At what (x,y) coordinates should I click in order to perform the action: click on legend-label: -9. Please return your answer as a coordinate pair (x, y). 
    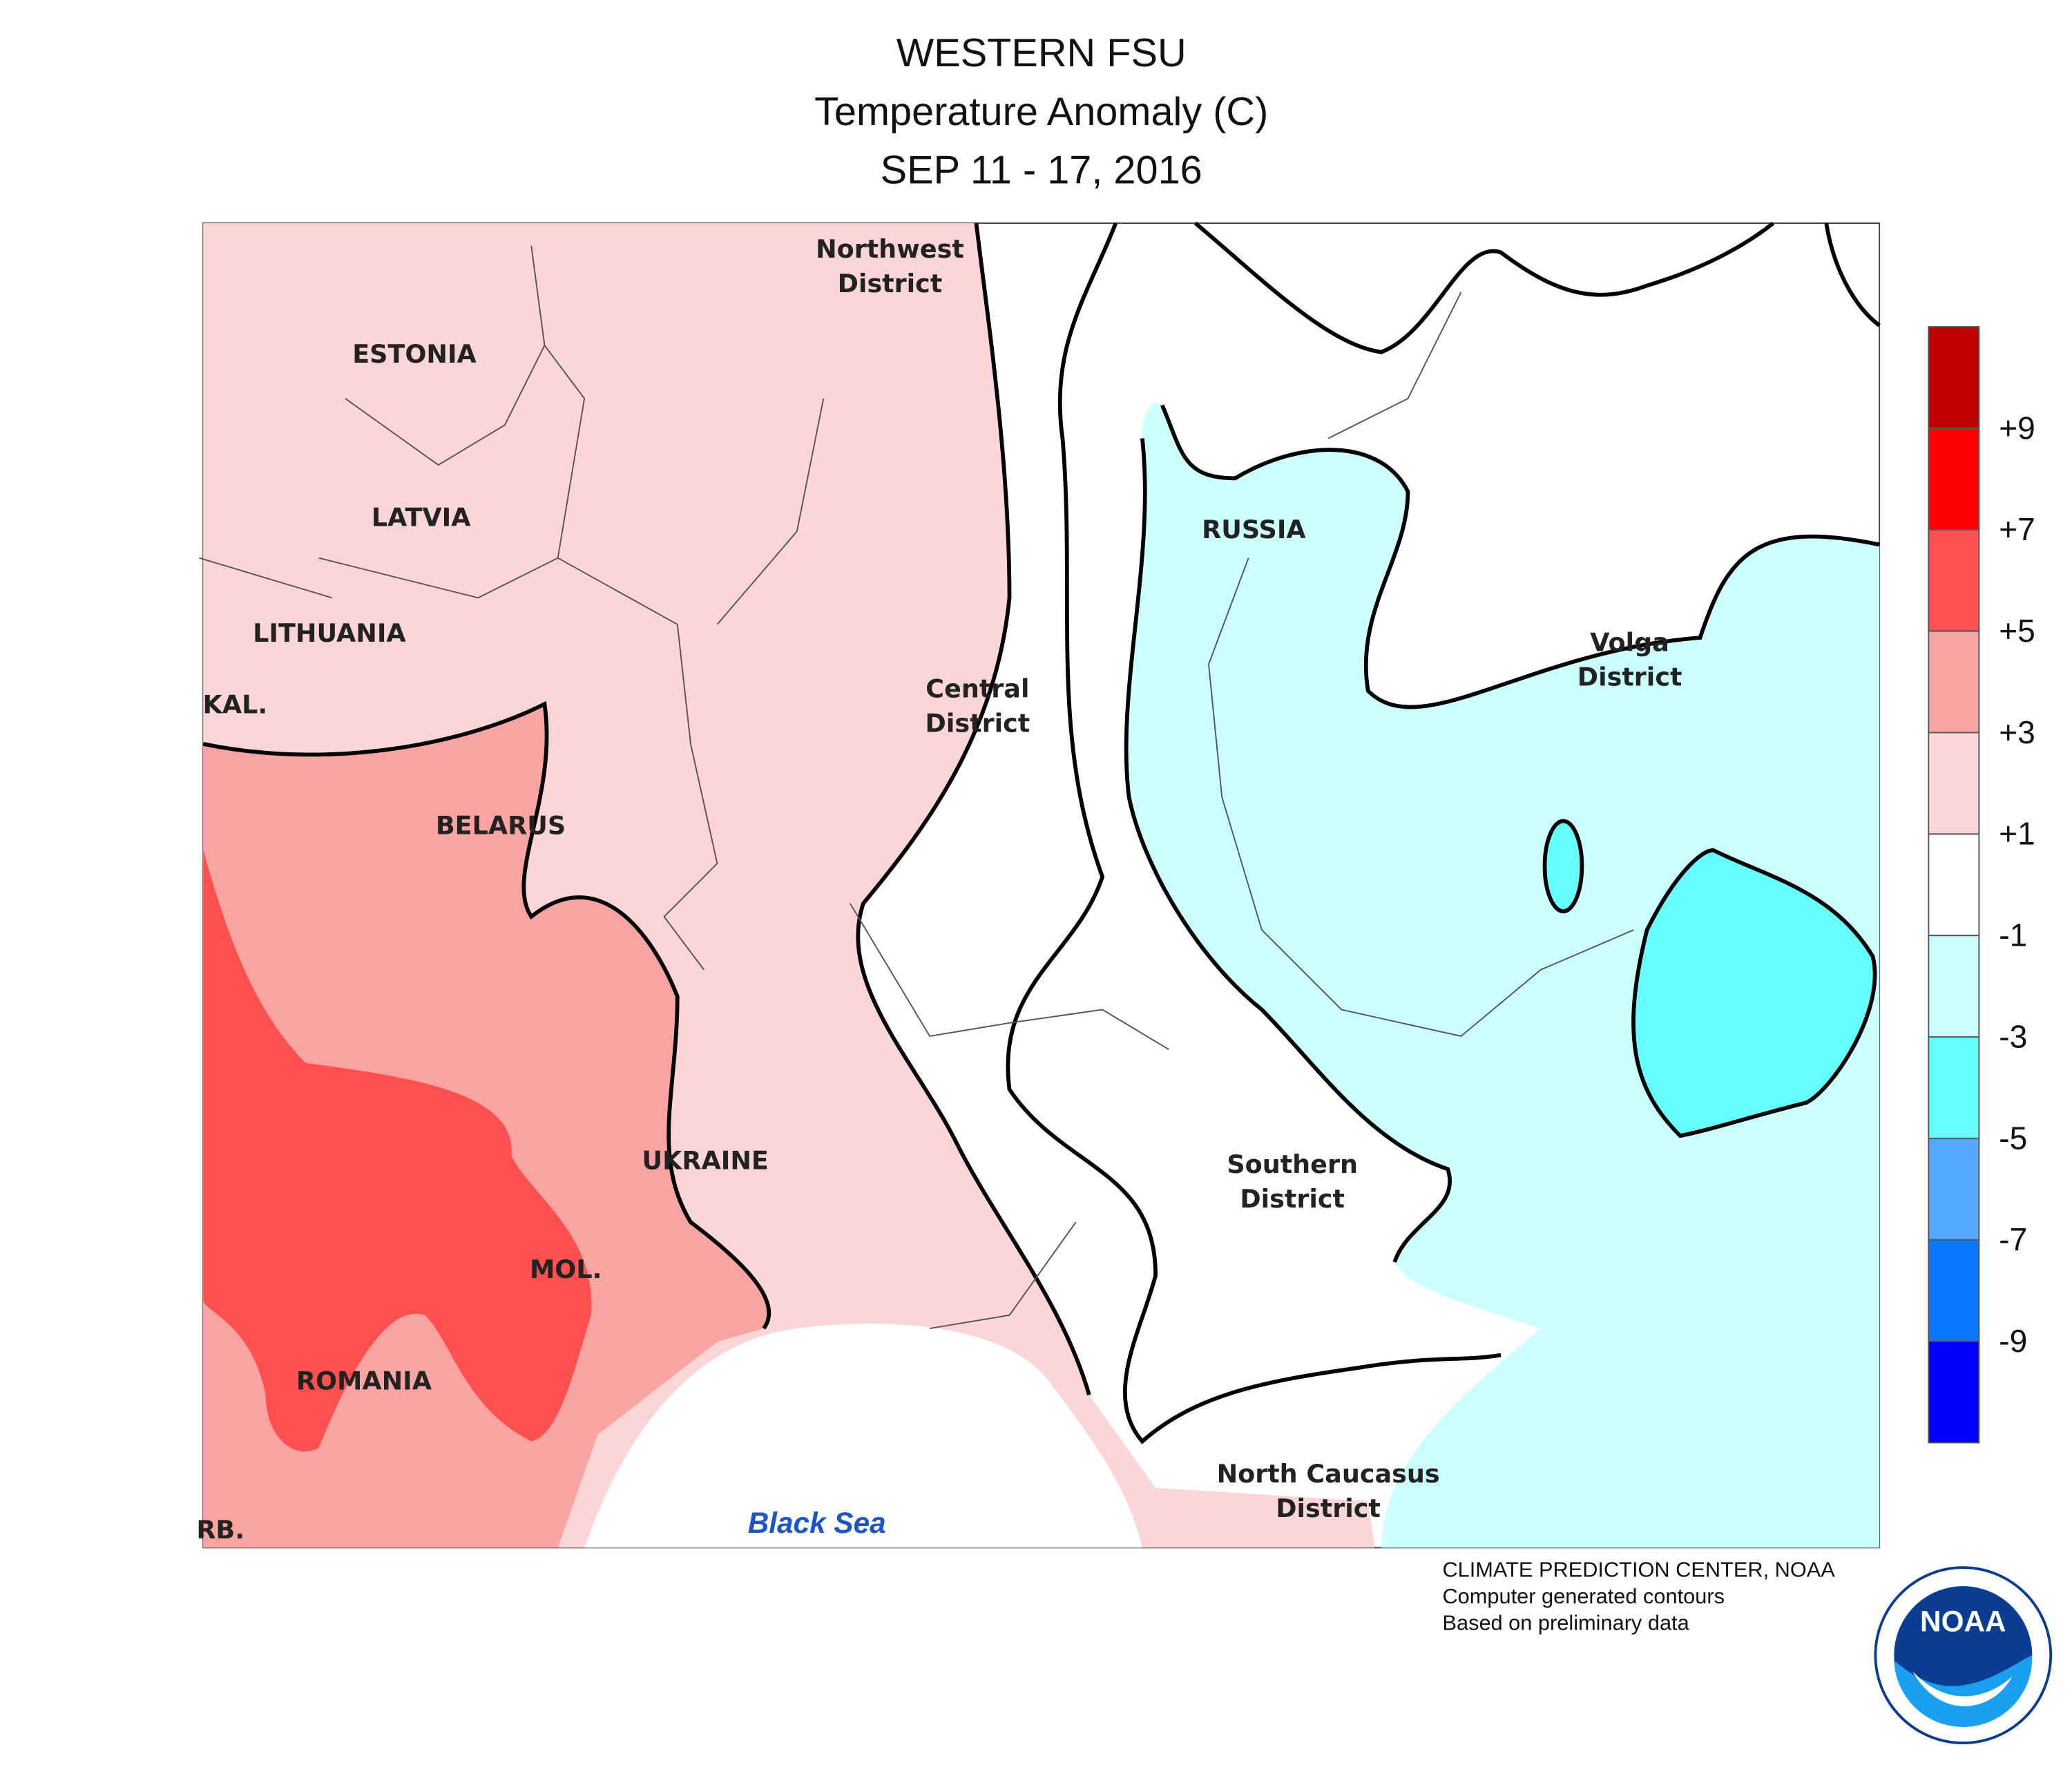
    Looking at the image, I should click on (2013, 1341).